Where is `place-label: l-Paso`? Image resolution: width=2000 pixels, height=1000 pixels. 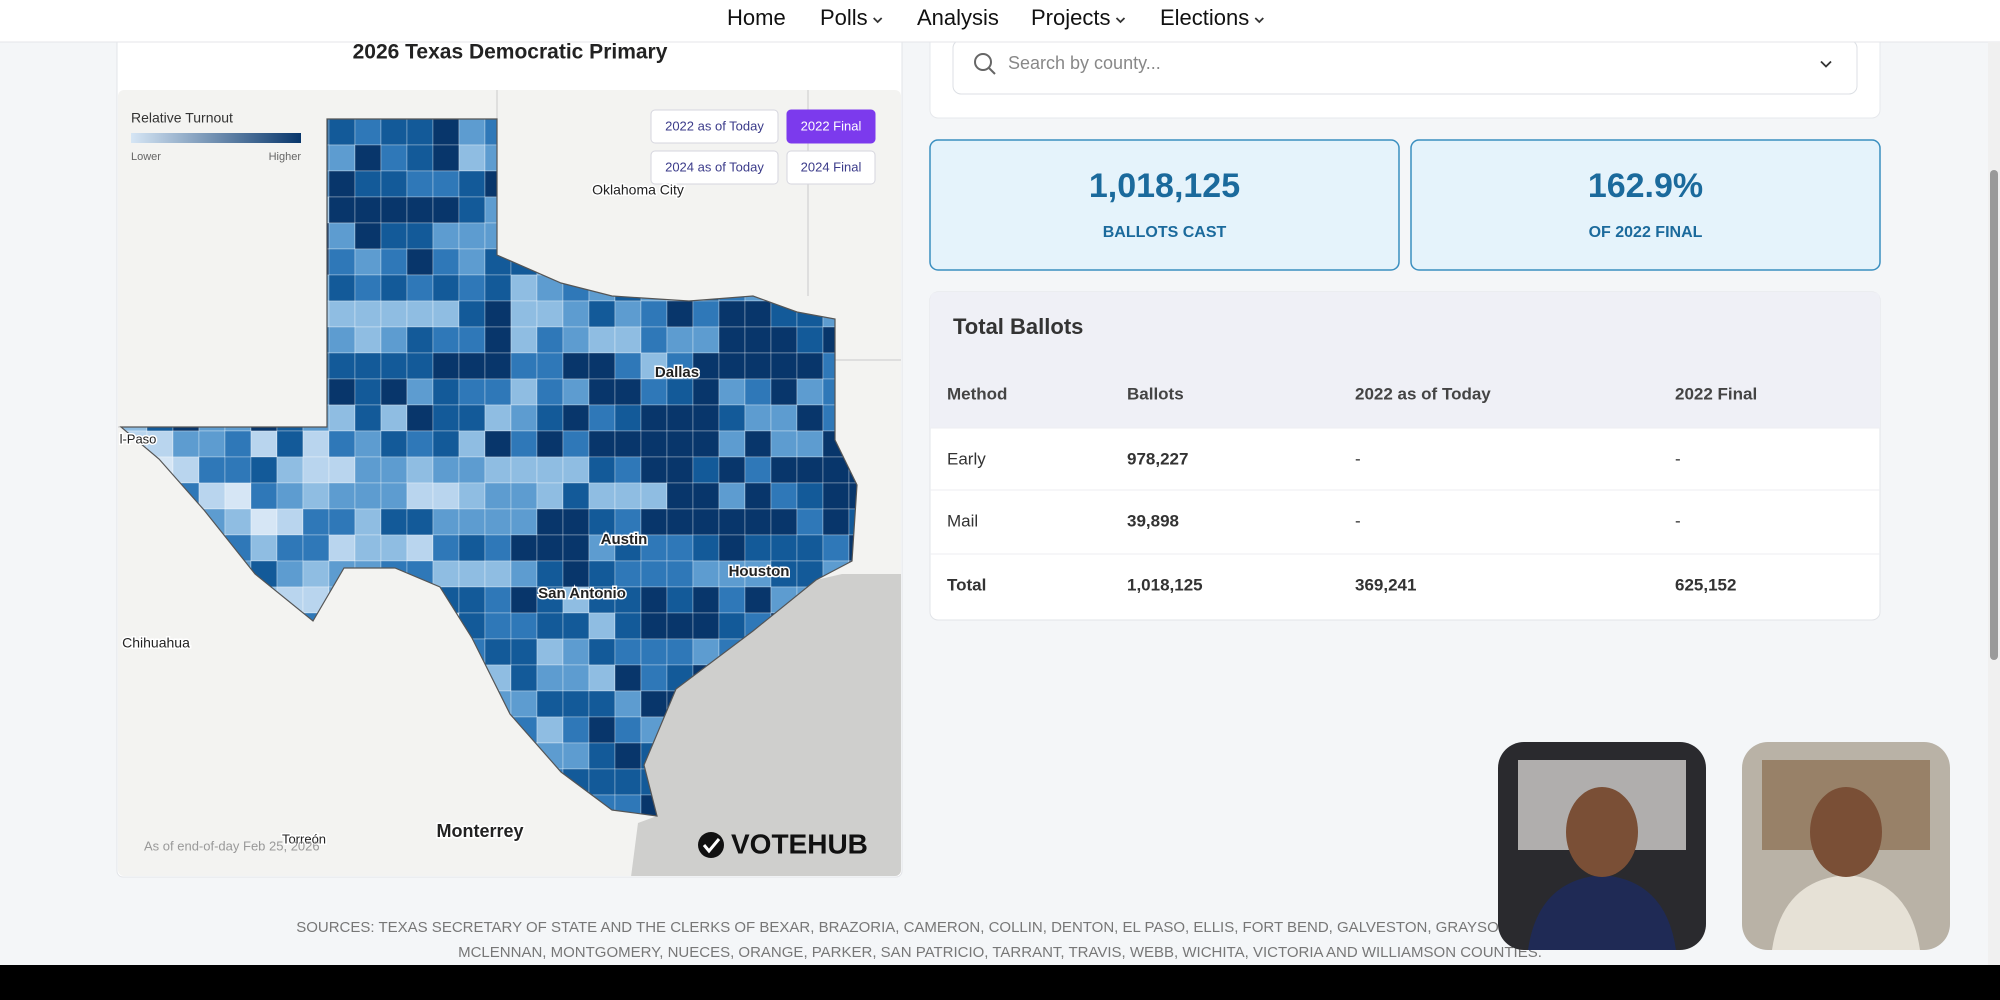 place-label: l-Paso is located at coordinates (138, 438).